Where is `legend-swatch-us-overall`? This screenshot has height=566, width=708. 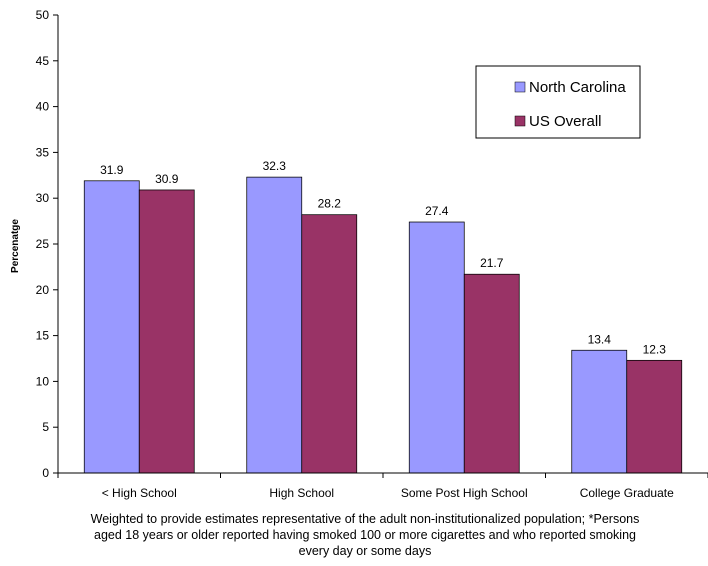
legend-swatch-us-overall is located at coordinates (520, 121).